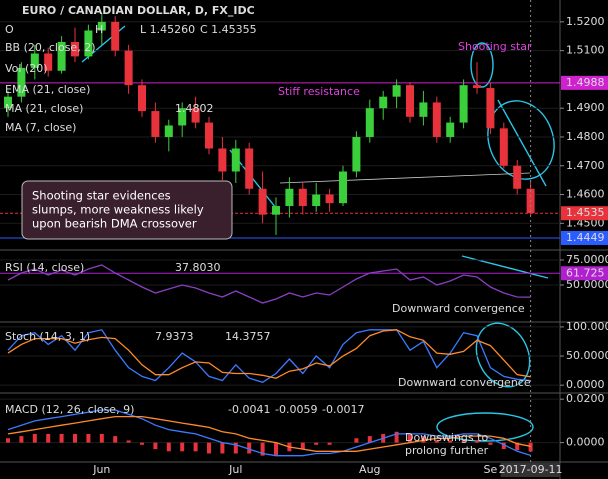  What do you see at coordinates (587, 326) in the screenshot?
I see `y-tick-label: 100.0000` at bounding box center [587, 326].